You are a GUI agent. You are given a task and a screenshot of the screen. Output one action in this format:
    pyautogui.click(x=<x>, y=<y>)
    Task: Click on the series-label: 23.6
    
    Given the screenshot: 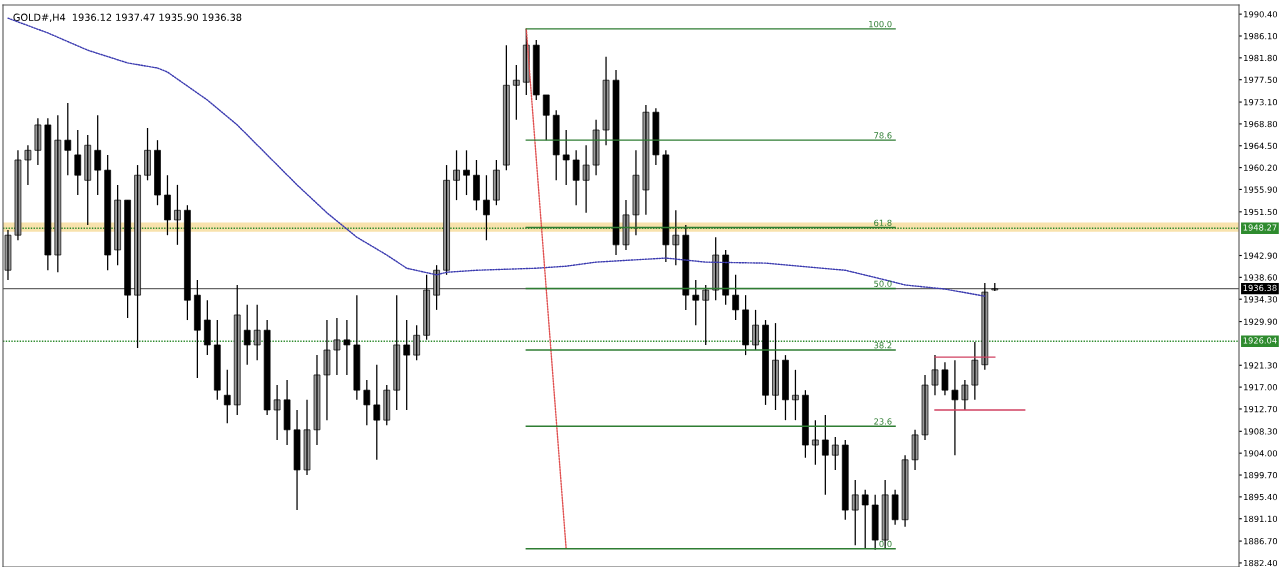 What is the action you would take?
    pyautogui.click(x=883, y=421)
    